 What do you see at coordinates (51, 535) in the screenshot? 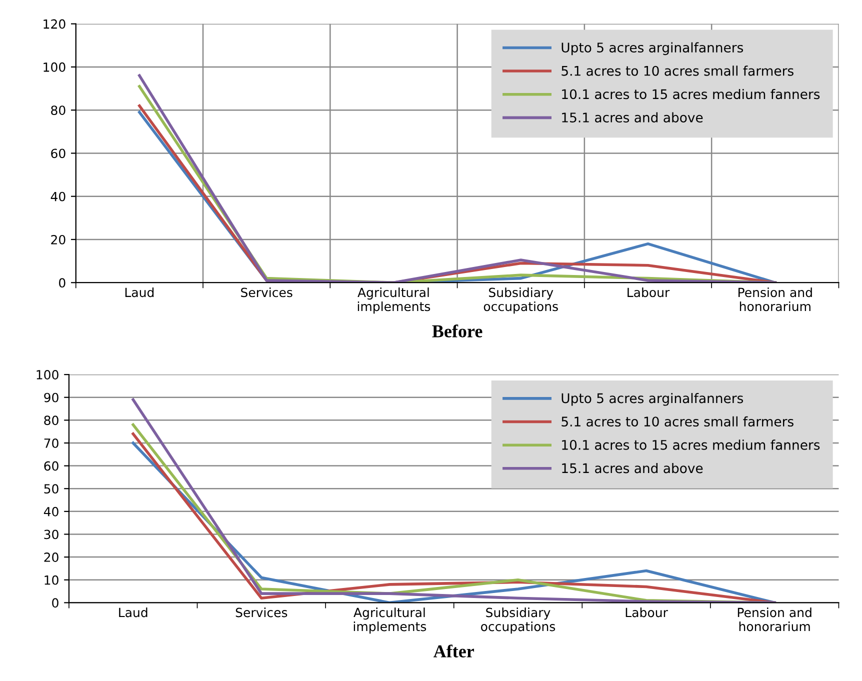
I see `y-tick-label: 30` at bounding box center [51, 535].